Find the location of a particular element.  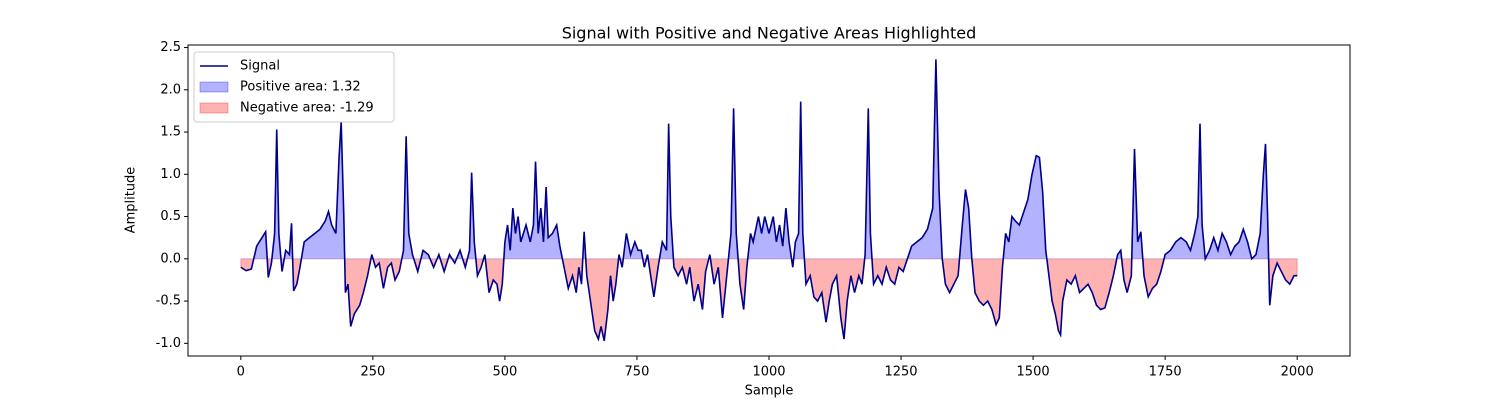

y-tick-label: -0.5 is located at coordinates (168, 301).